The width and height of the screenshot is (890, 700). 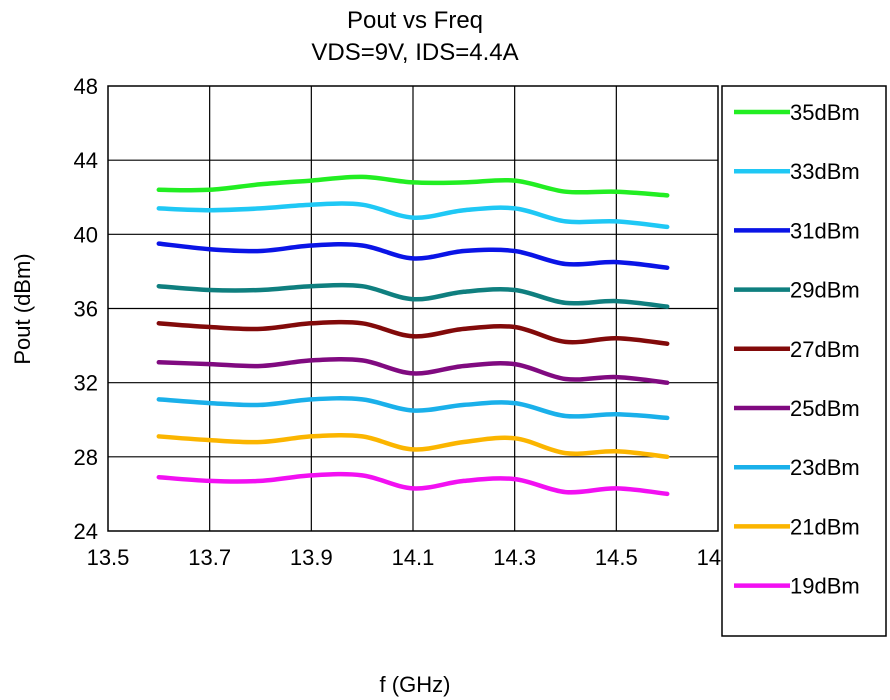 What do you see at coordinates (413, 186) in the screenshot?
I see `series-line-35dBm` at bounding box center [413, 186].